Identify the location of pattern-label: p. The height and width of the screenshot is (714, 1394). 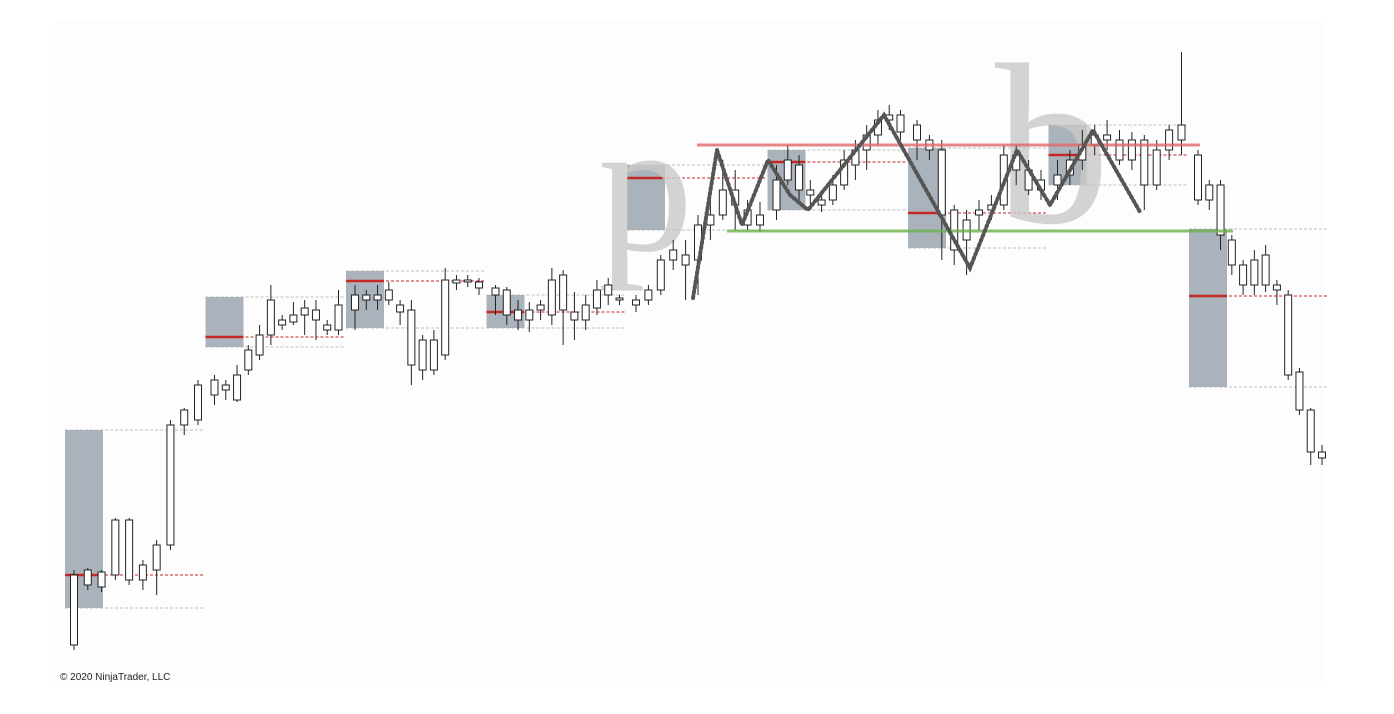
(645, 187).